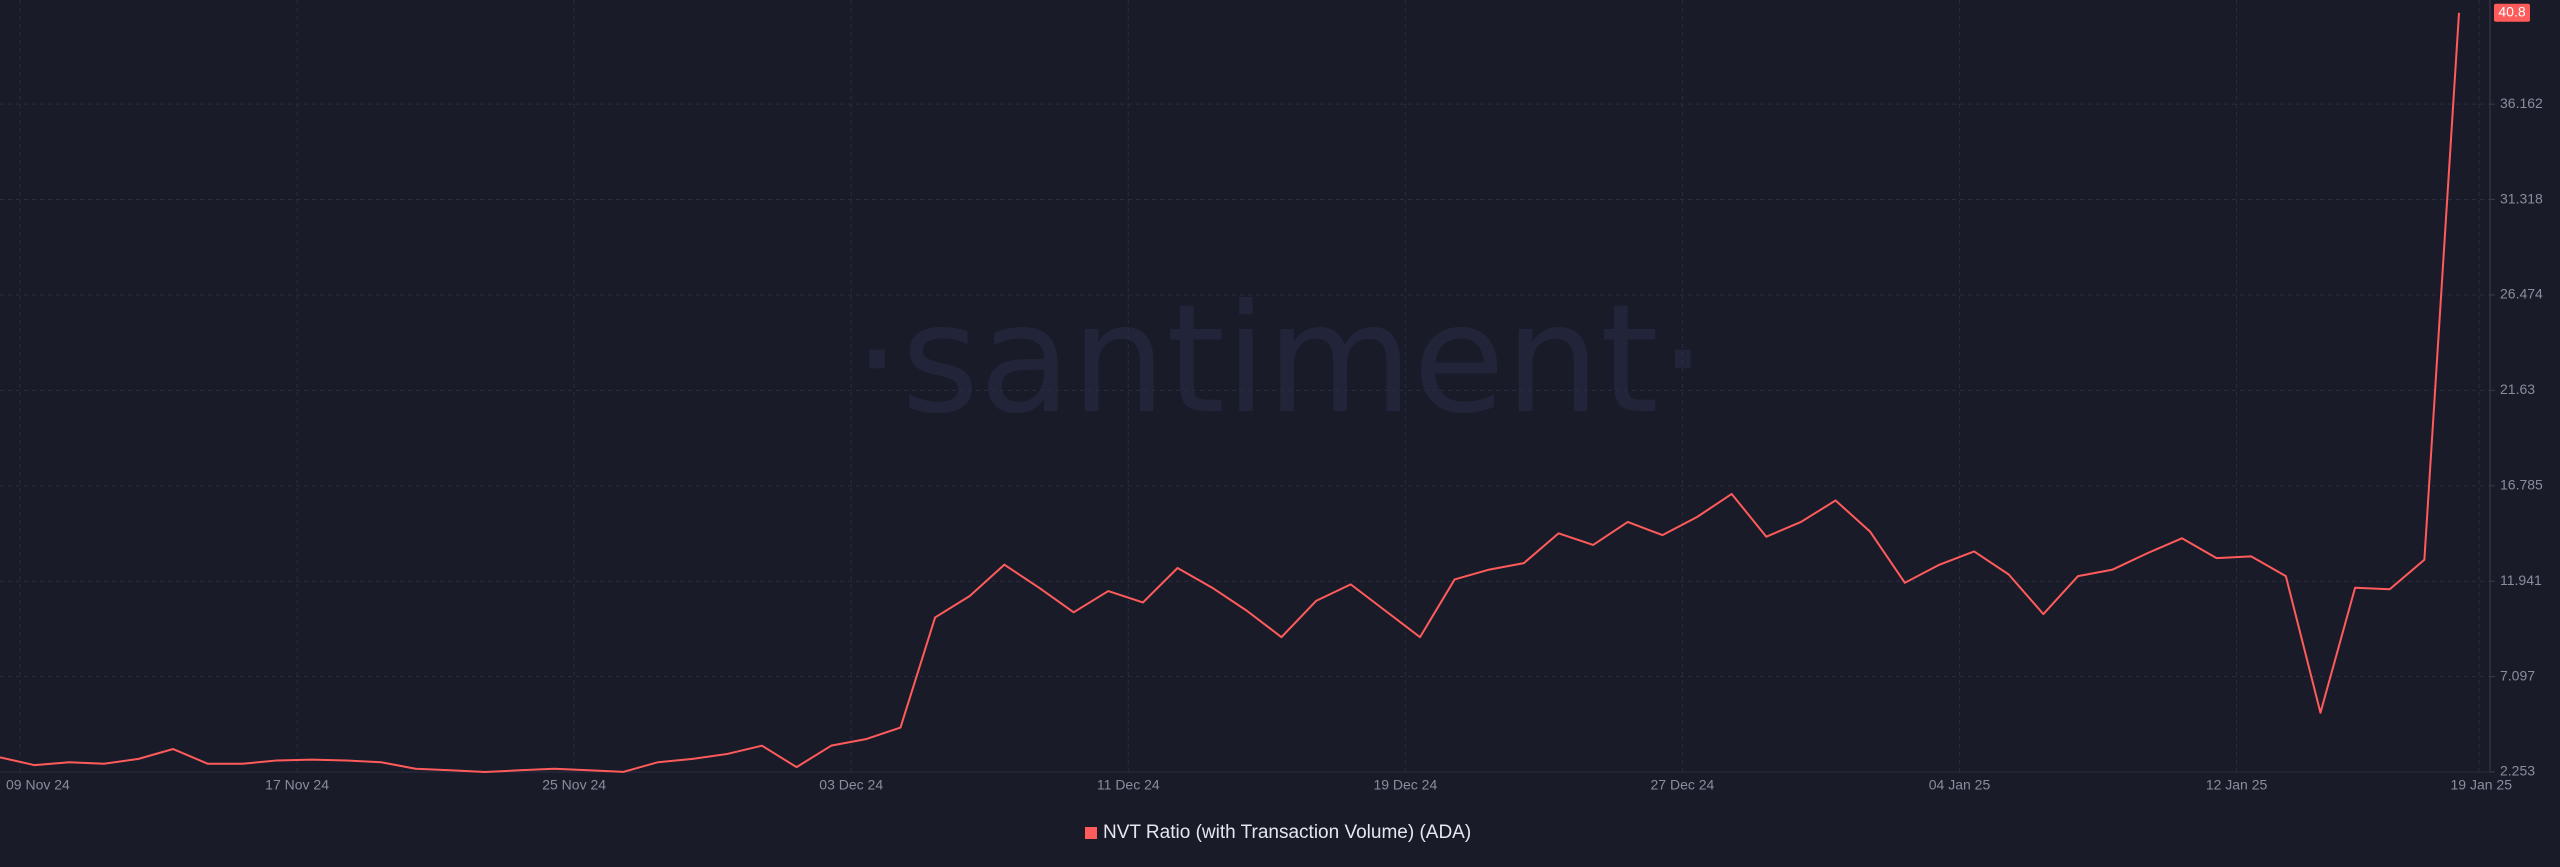 The width and height of the screenshot is (2560, 867). What do you see at coordinates (38, 785) in the screenshot?
I see `x-tick-label: 09 Nov 24` at bounding box center [38, 785].